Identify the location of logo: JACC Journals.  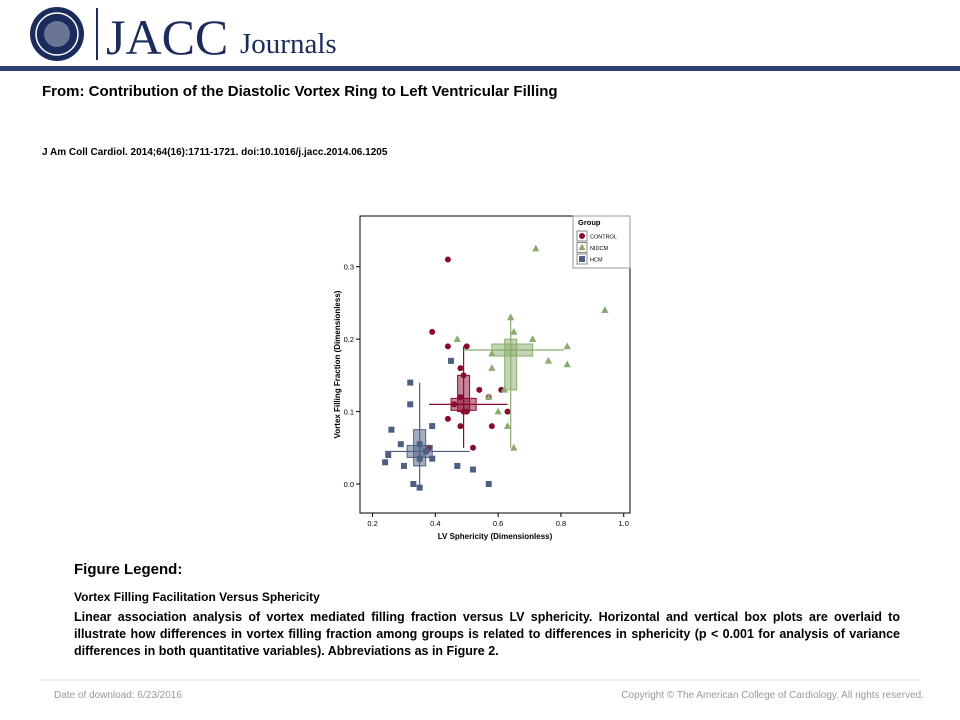
(183, 36).